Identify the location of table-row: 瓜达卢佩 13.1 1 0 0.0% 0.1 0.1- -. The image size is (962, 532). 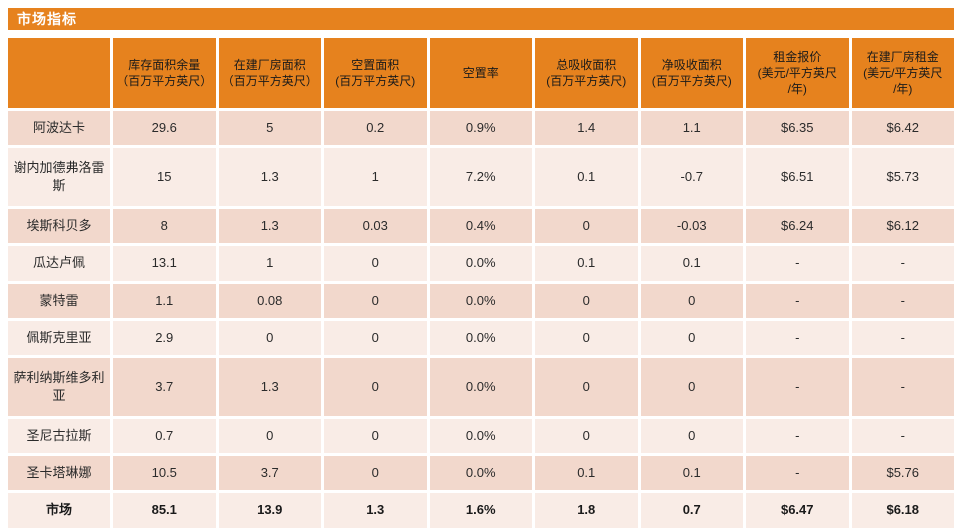
(481, 263).